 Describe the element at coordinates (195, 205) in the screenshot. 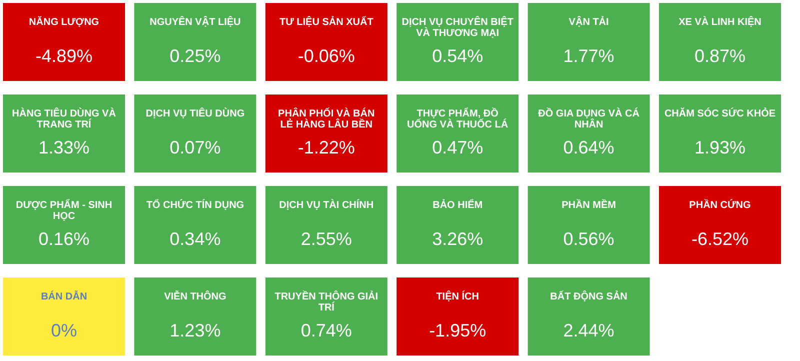

I see `category-label: TỔ CHỨC TÍN DỤNG` at that location.